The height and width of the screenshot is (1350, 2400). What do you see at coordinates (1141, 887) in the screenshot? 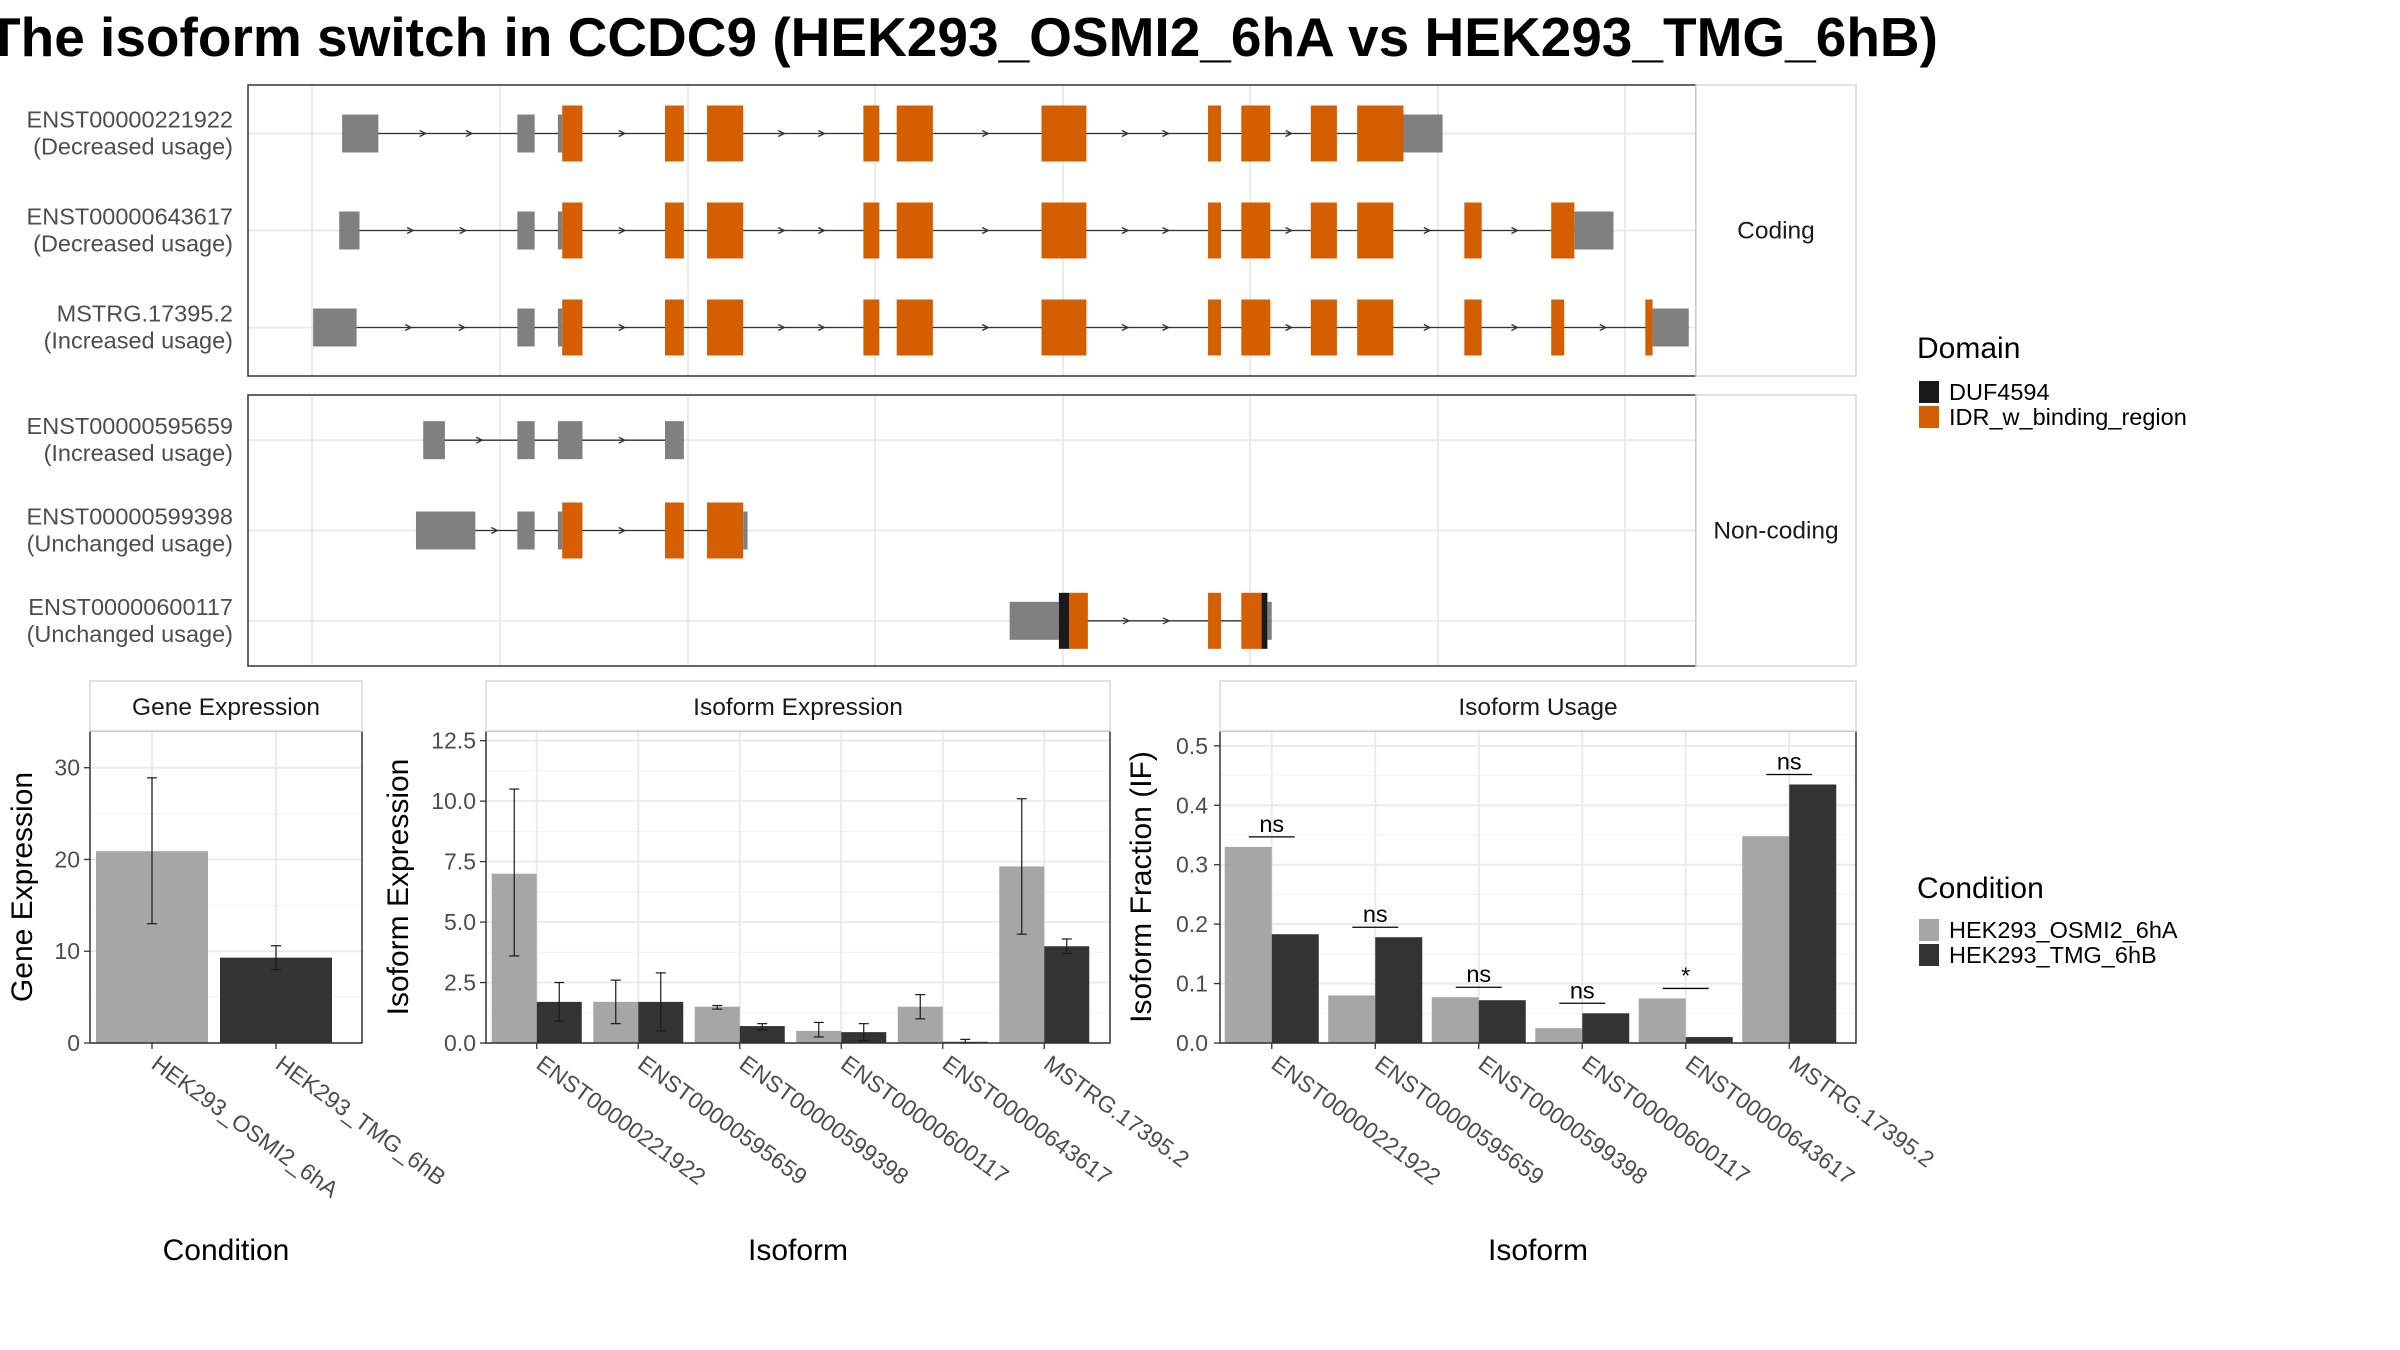
I see `y-axis-title: Isoform Fraction (IF)` at bounding box center [1141, 887].